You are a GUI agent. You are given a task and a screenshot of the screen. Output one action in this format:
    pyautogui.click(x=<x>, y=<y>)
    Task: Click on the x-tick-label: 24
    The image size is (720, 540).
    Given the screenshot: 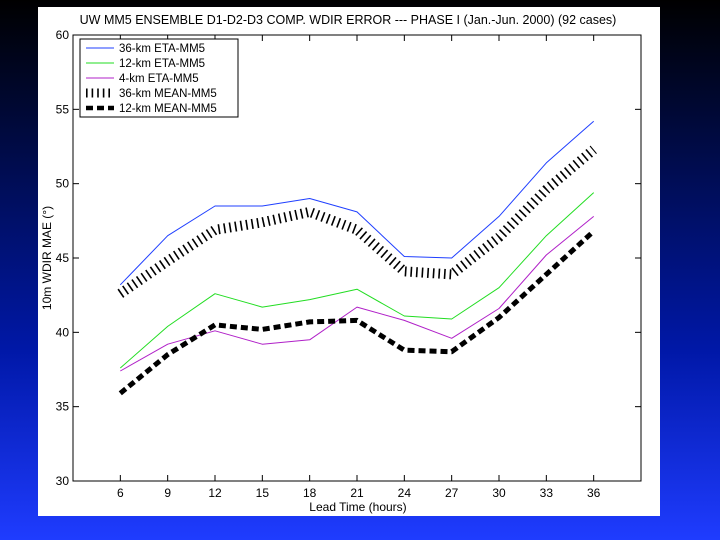 What is the action you would take?
    pyautogui.click(x=405, y=493)
    